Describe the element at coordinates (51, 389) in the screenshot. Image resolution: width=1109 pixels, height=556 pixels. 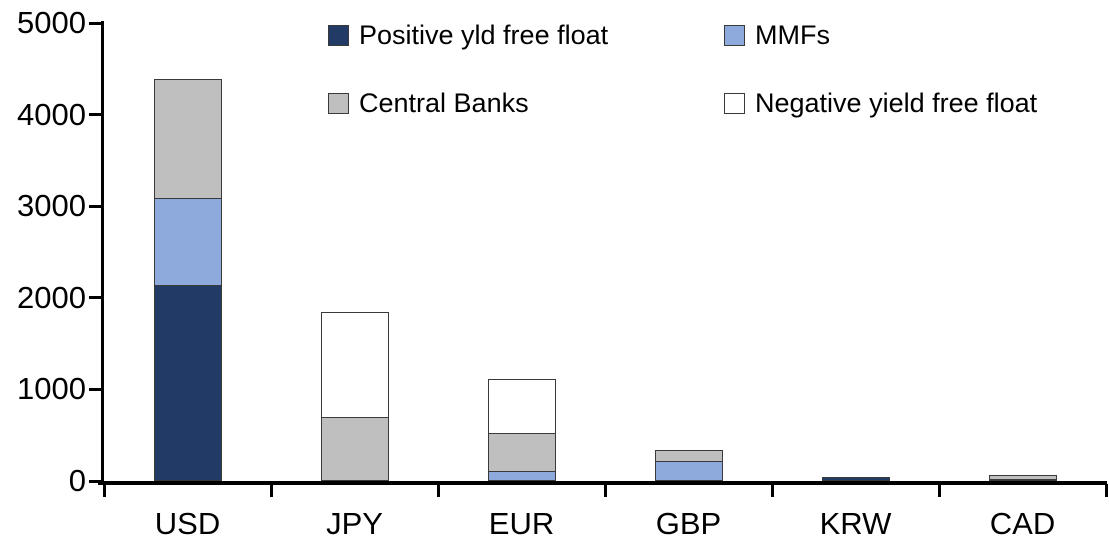
I see `y-tick-label: 1000` at that location.